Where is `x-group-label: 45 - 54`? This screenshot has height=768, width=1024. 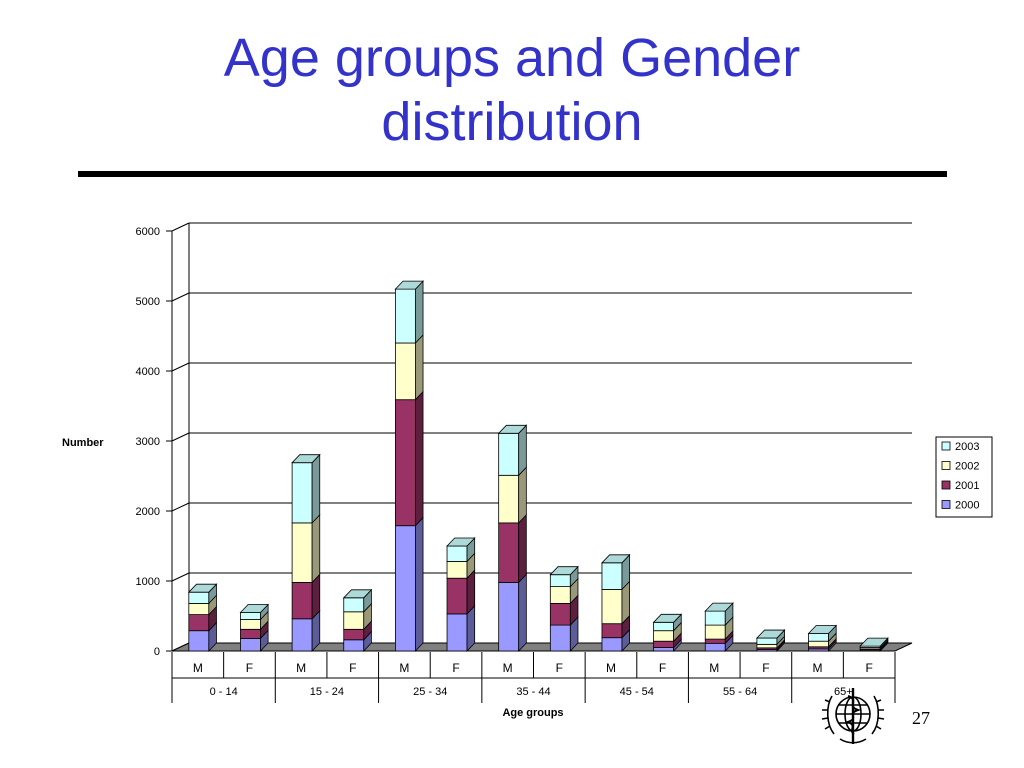 x-group-label: 45 - 54 is located at coordinates (637, 692).